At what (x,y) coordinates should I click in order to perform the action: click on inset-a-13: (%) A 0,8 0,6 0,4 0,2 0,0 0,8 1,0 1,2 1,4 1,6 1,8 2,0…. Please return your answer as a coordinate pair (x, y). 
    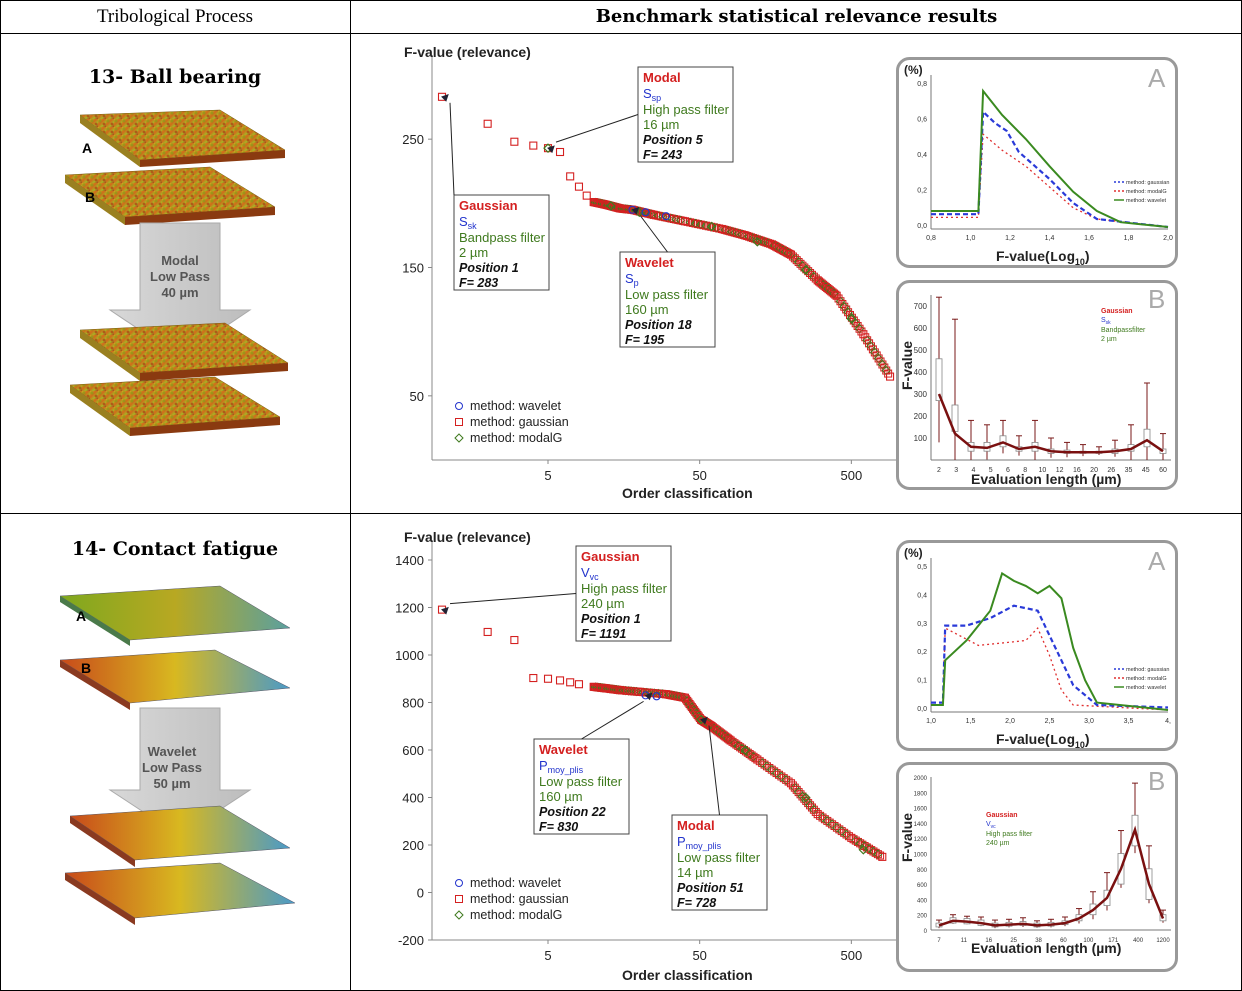
    Looking at the image, I should click on (1037, 162).